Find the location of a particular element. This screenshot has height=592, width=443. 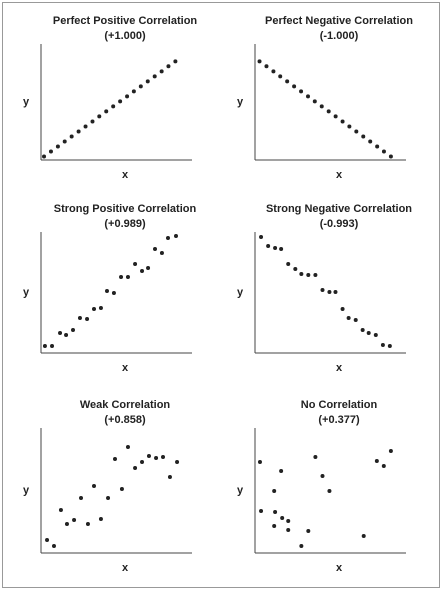

chart-title: Perfect Positive Correlation is located at coordinates (125, 21).